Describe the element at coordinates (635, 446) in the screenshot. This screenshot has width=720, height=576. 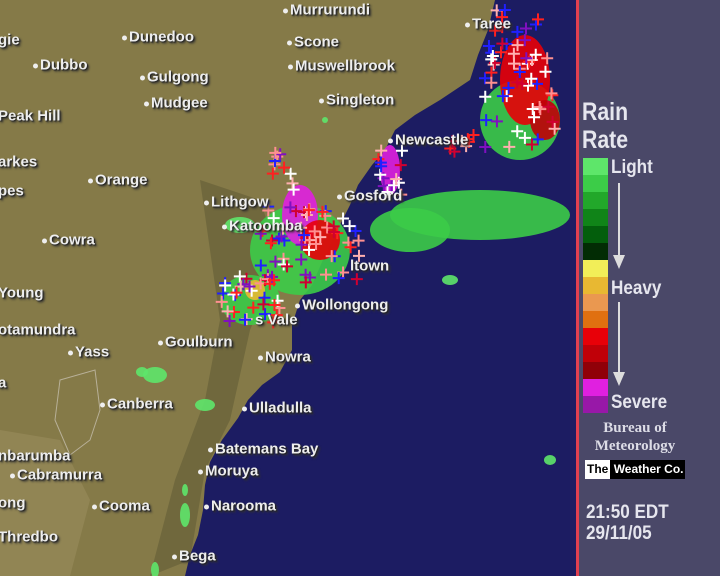
I see `bureau-line2: Meteorology` at that location.